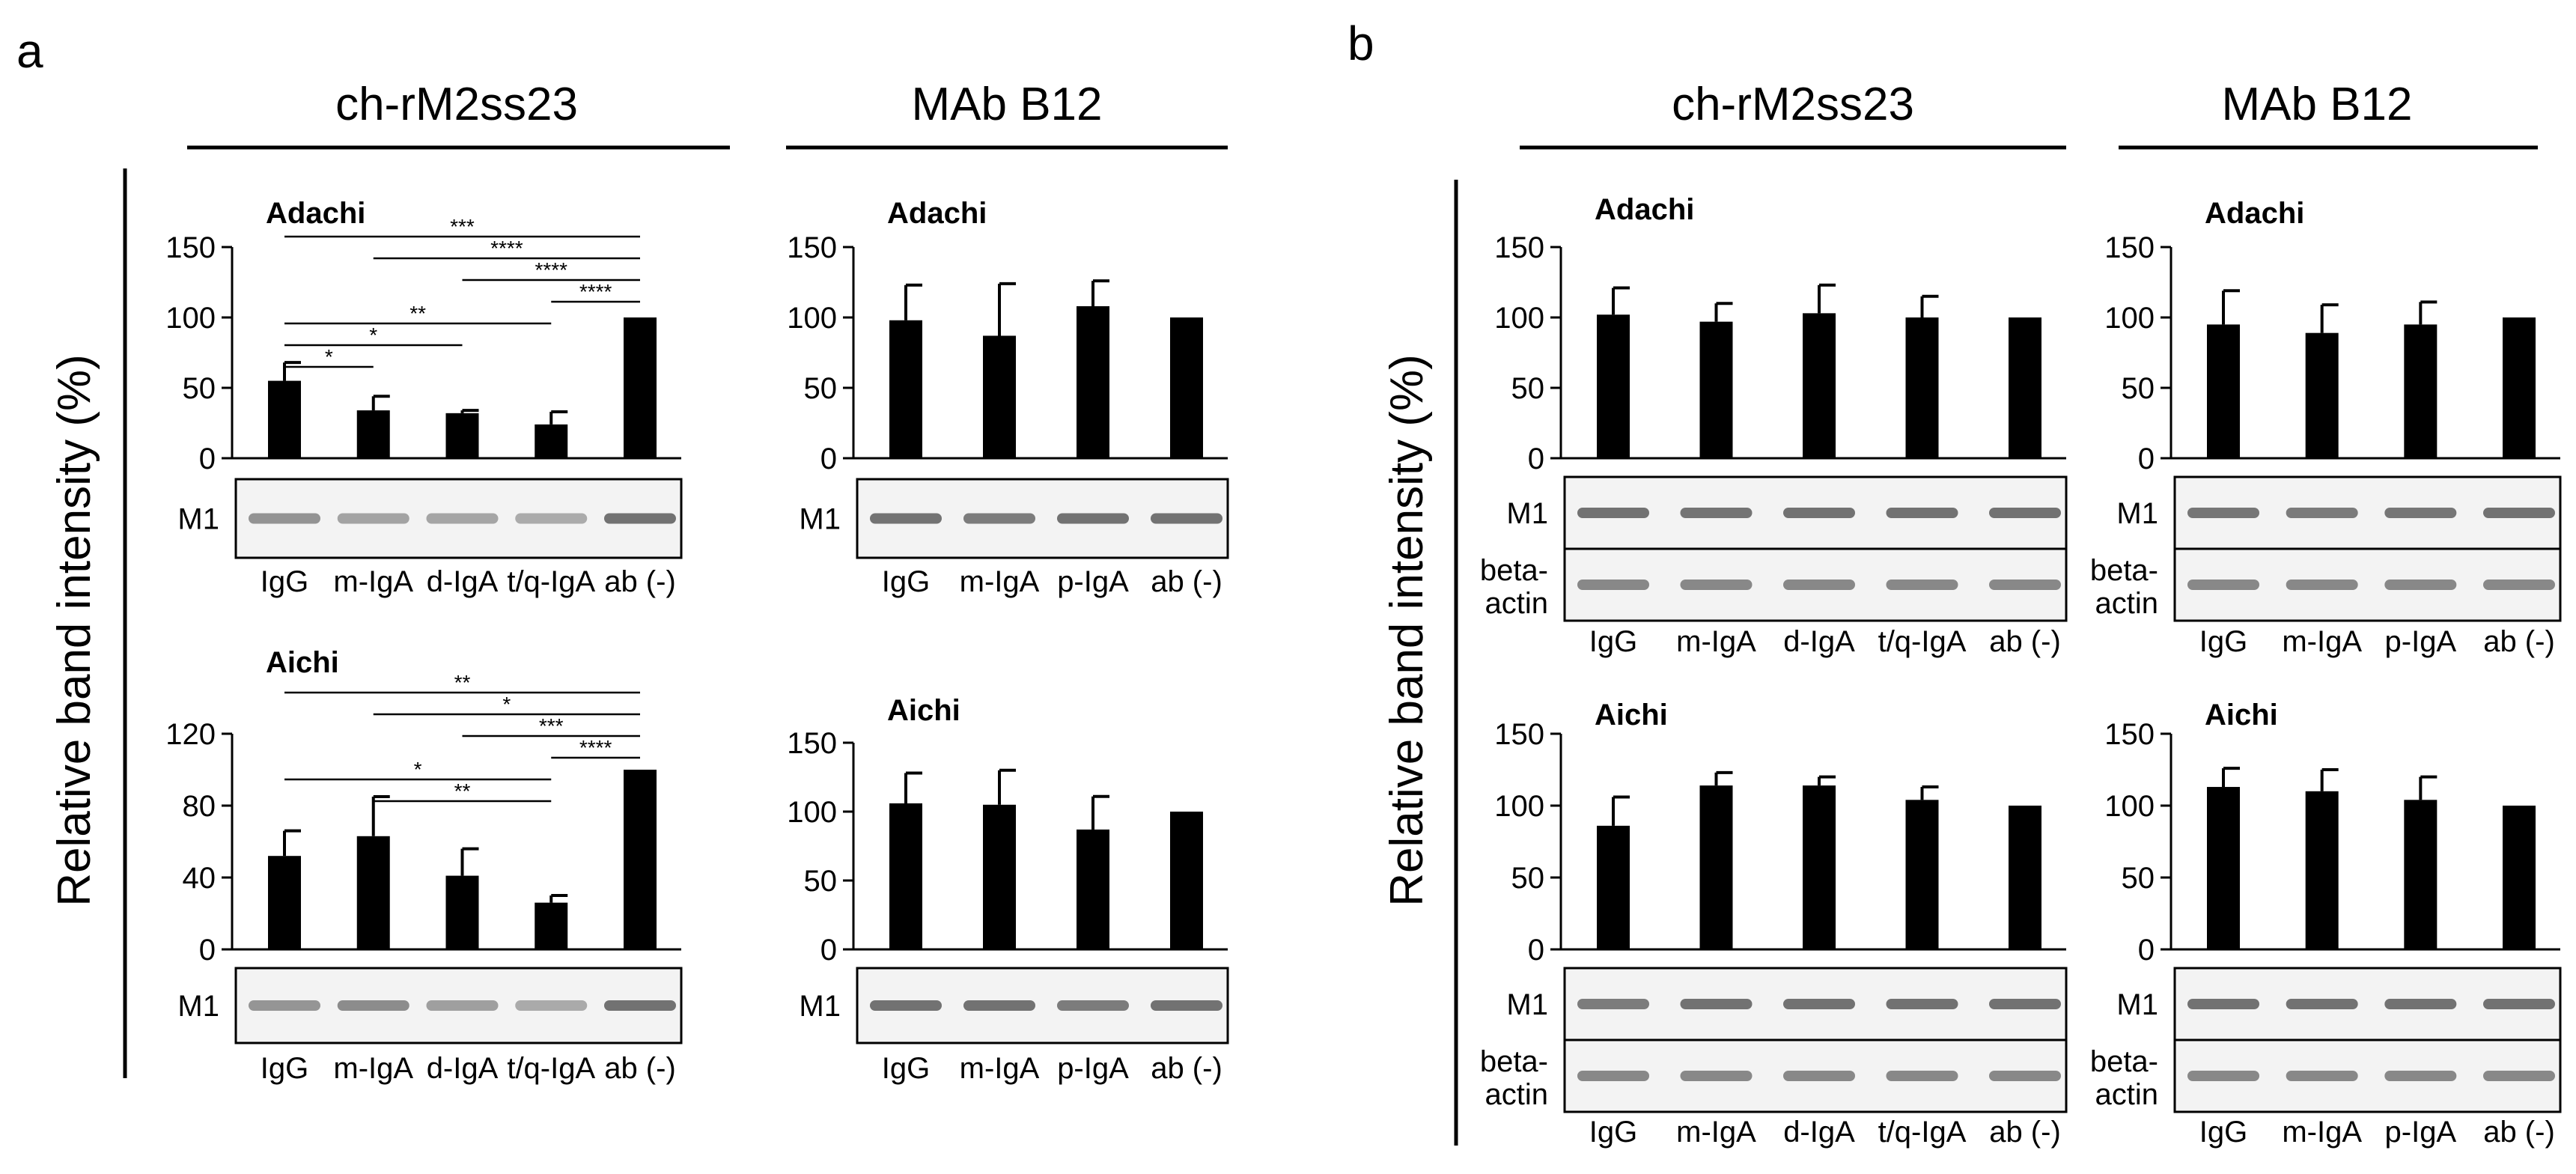 The height and width of the screenshot is (1174, 2576). I want to click on group-header-b-mab: MAb B12, so click(2316, 104).